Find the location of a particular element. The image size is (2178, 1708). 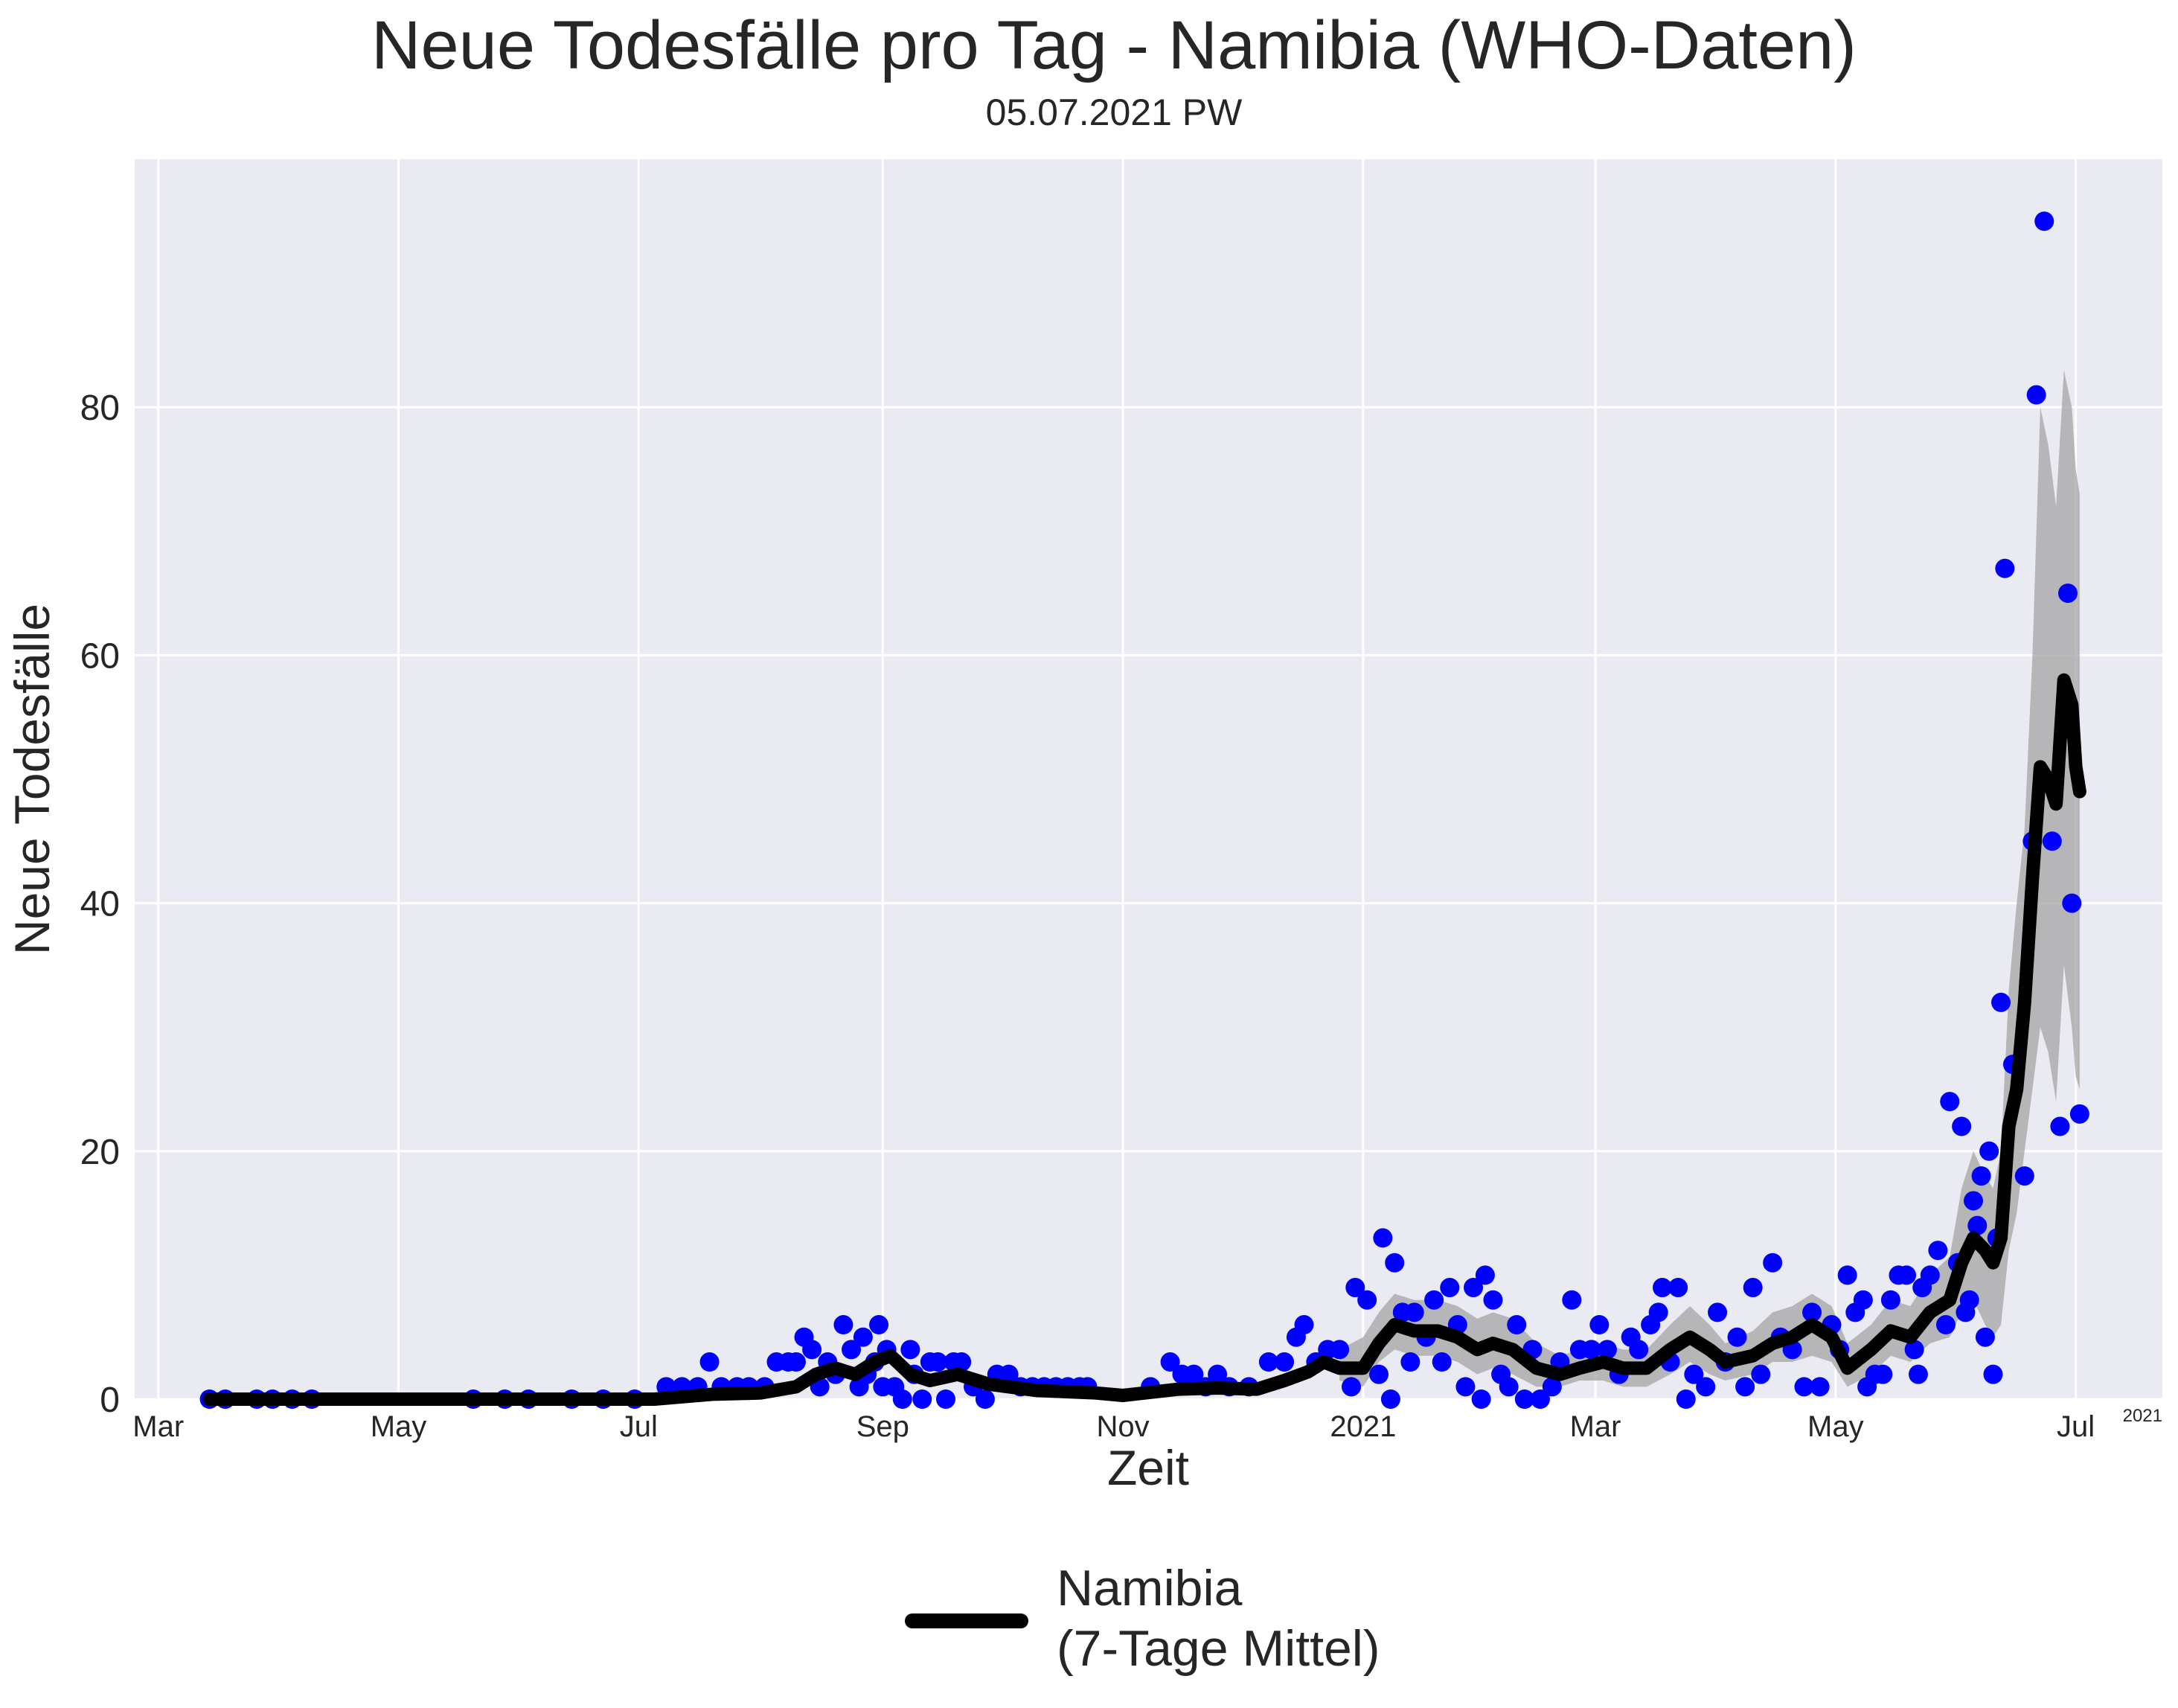

x-tick-label-0: Mar is located at coordinates (158, 1426).